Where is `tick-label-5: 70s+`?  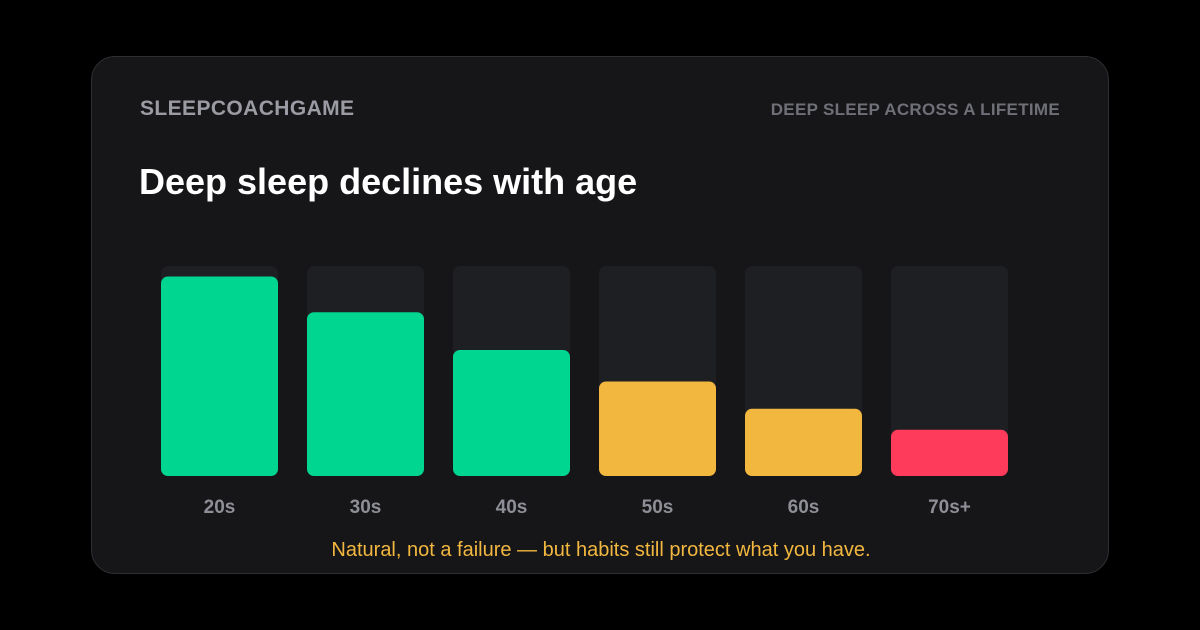 tick-label-5: 70s+ is located at coordinates (949, 507).